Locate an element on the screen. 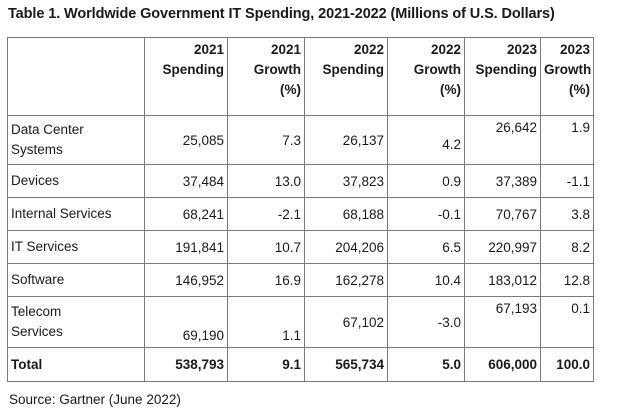  table-cell: 68,241 is located at coordinates (186, 214).